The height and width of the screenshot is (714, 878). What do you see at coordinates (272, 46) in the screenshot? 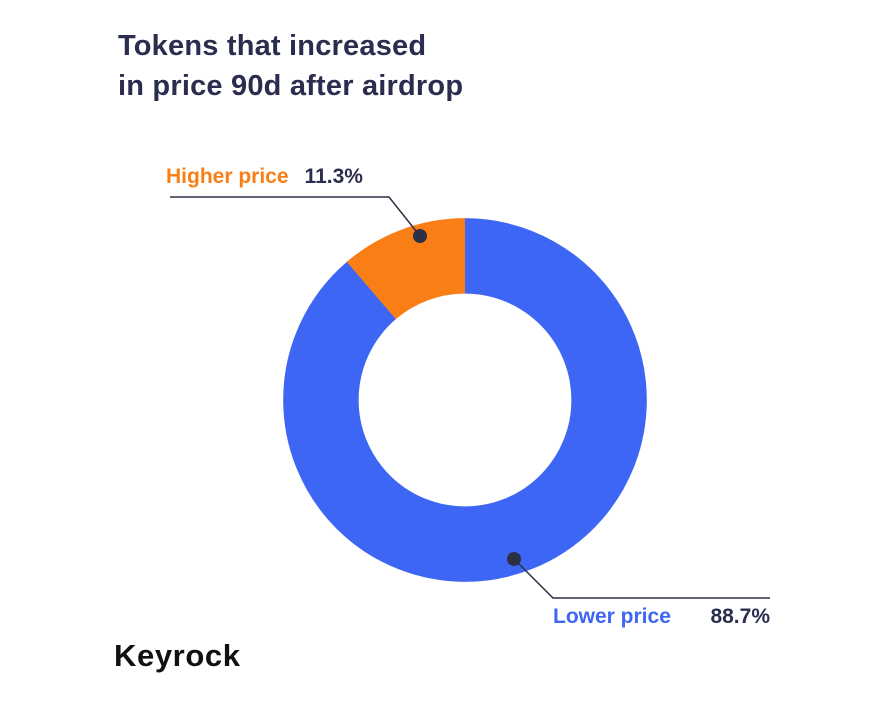
I see `chart-title-line1: Tokens that increased` at bounding box center [272, 46].